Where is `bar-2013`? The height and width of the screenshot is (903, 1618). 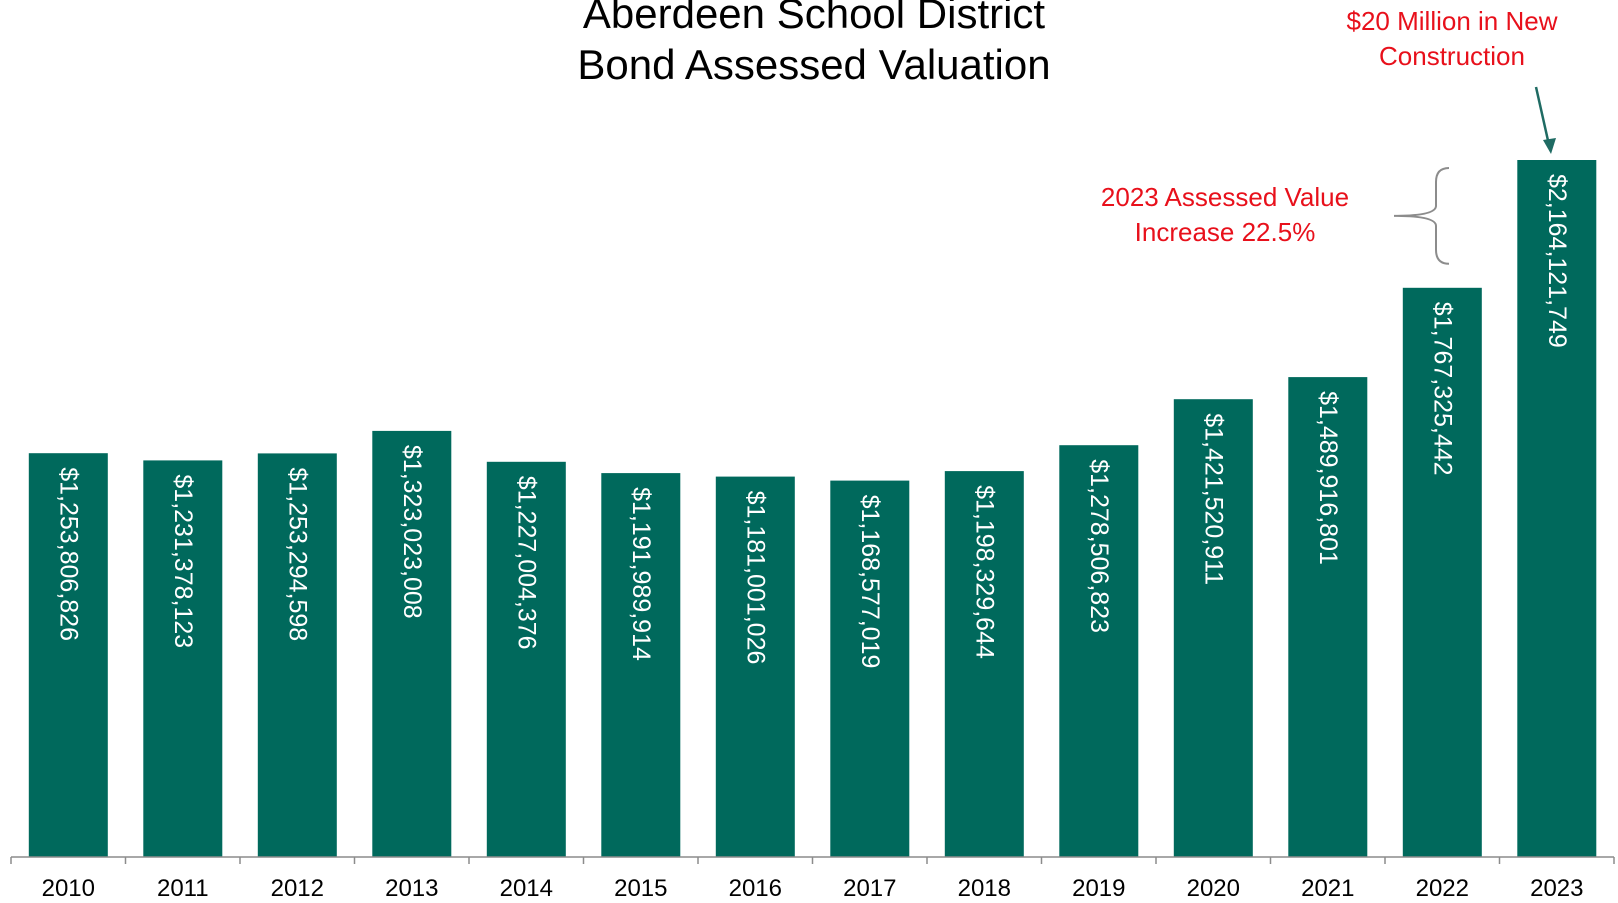
bar-2013 is located at coordinates (412, 643).